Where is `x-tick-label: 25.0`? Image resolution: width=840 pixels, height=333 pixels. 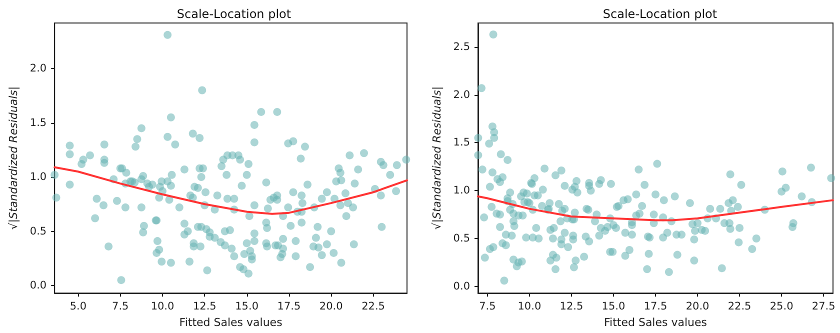
x-tick-label: 25.0 is located at coordinates (782, 306).